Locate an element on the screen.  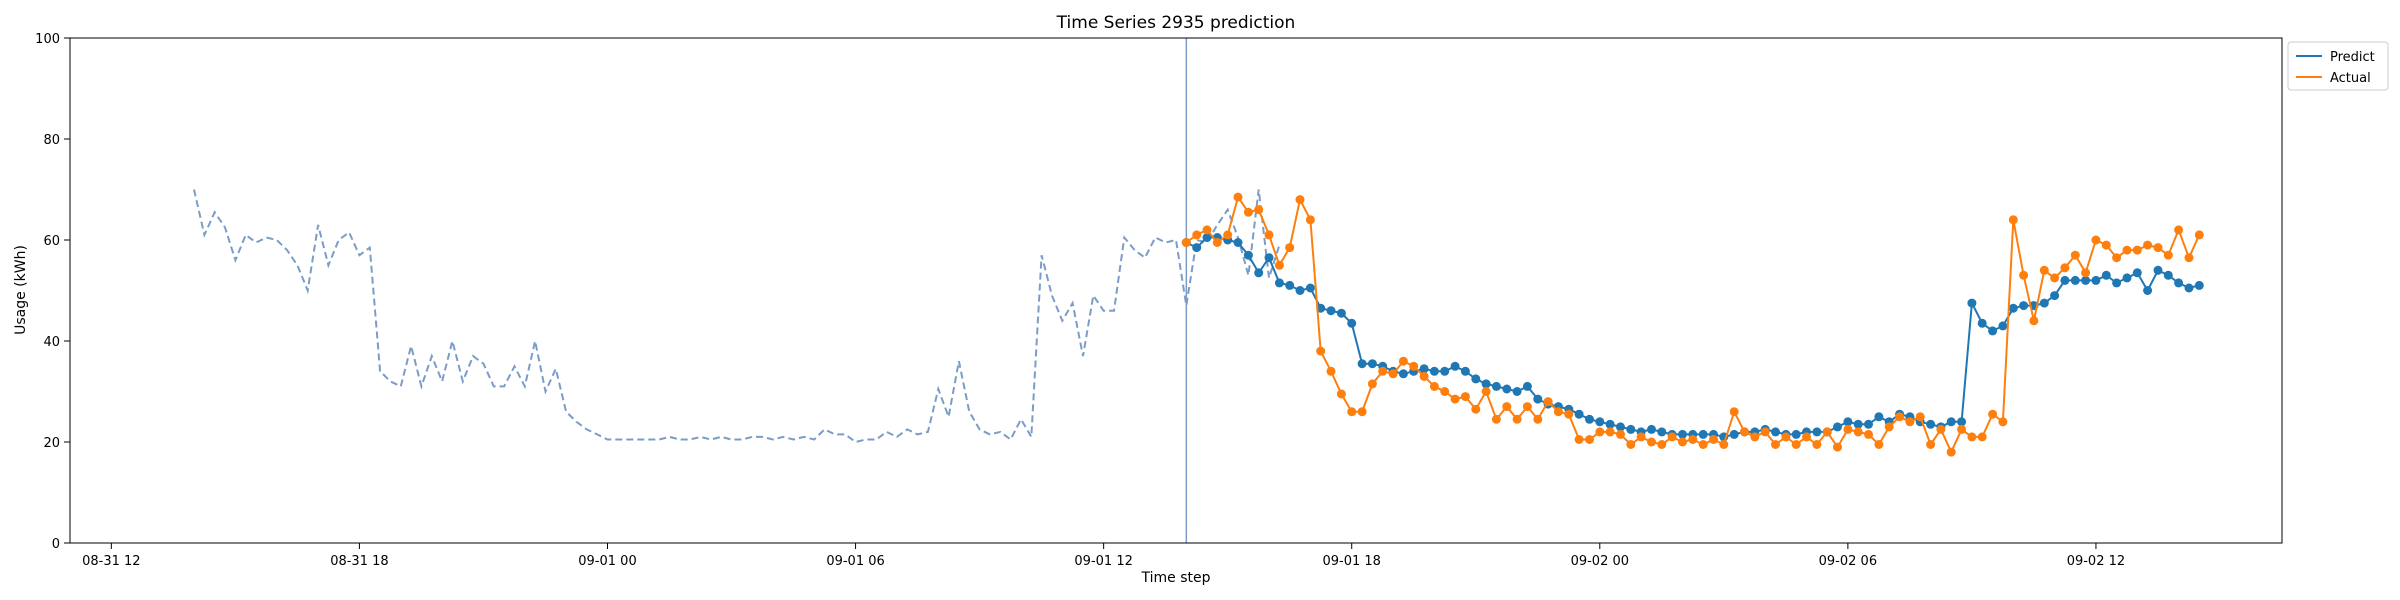
y-tick-label: 60 is located at coordinates (51, 241).